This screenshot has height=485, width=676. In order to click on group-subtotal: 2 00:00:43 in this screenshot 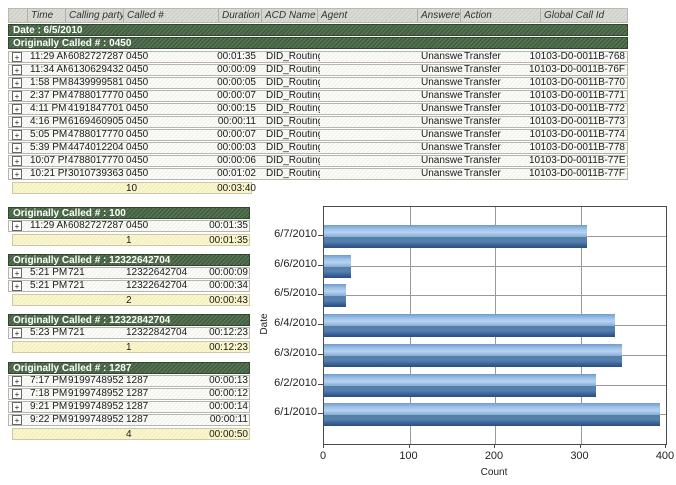, I will do `click(131, 300)`.